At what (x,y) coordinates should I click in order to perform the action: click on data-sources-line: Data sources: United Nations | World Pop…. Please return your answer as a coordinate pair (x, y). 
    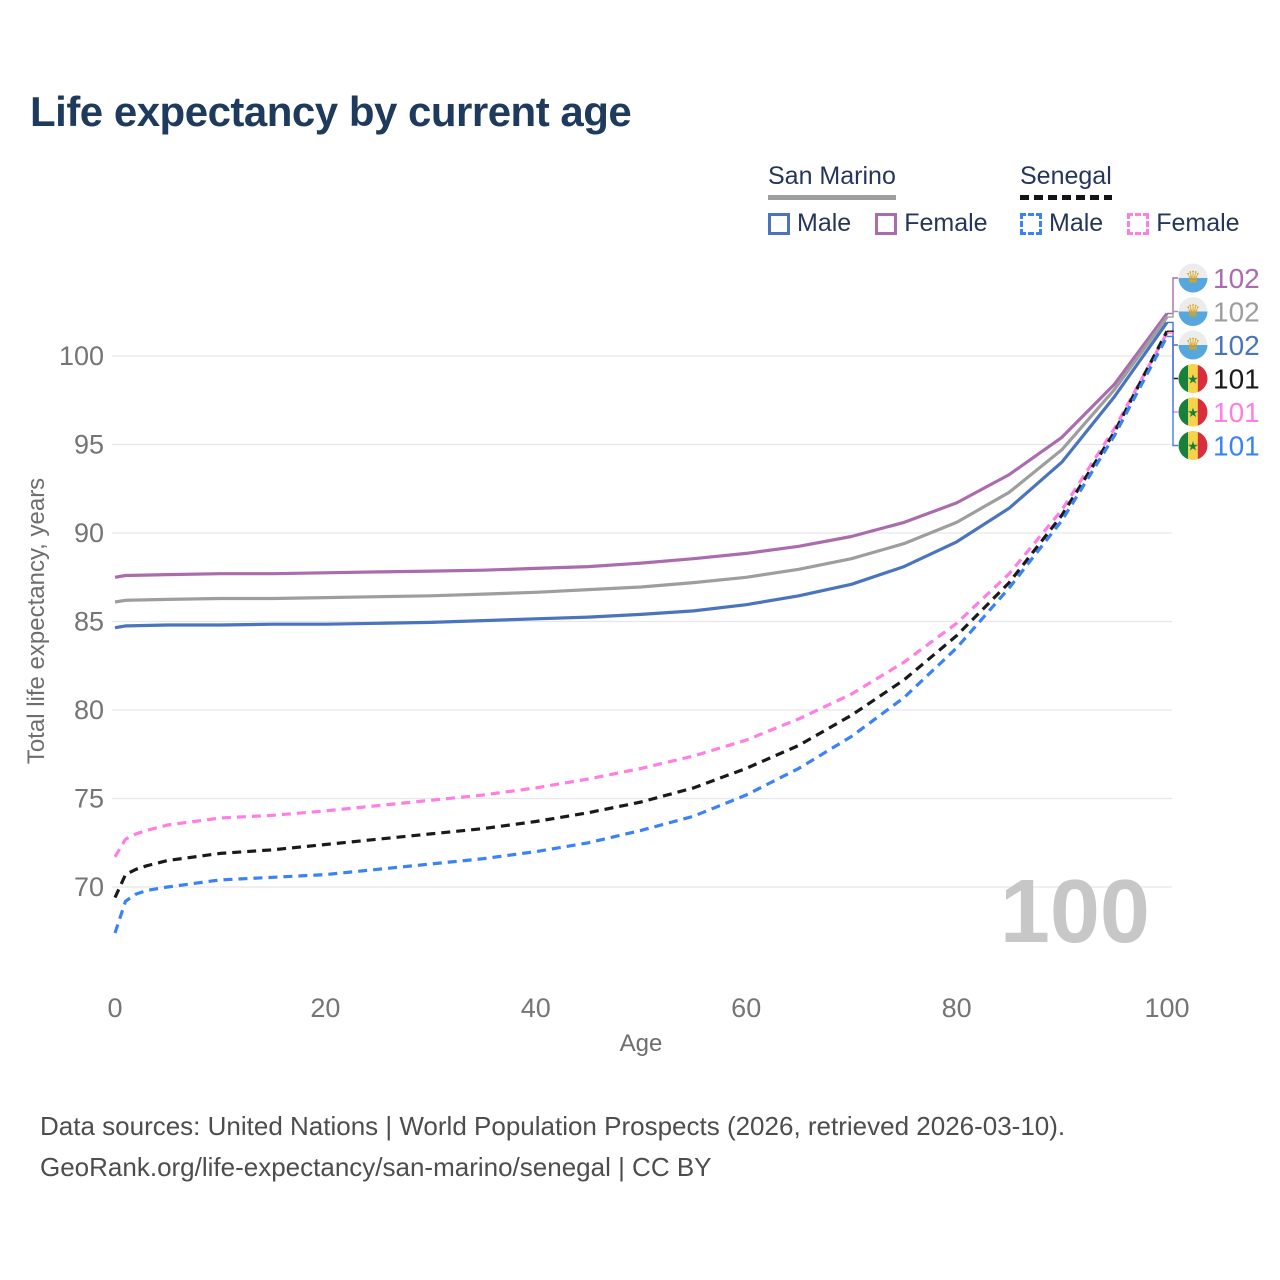
    Looking at the image, I should click on (553, 1126).